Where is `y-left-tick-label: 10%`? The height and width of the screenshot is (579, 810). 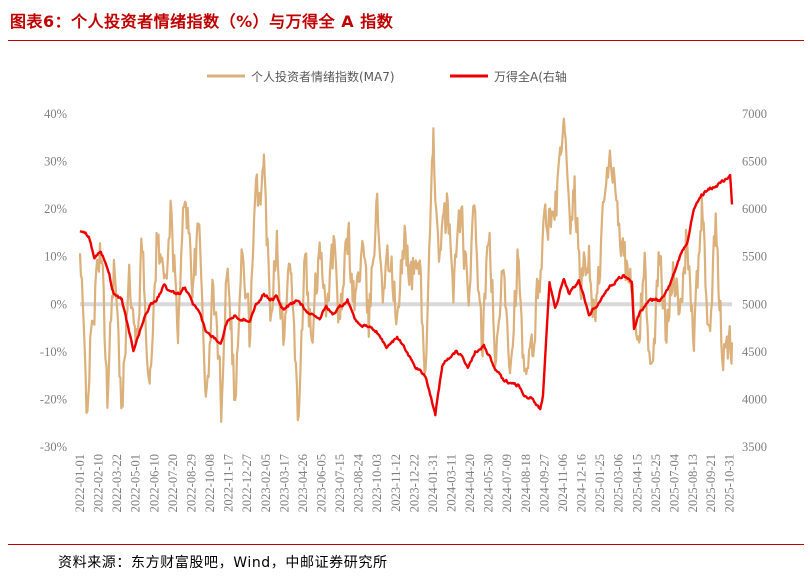
y-left-tick-label: 10% is located at coordinates (55, 257).